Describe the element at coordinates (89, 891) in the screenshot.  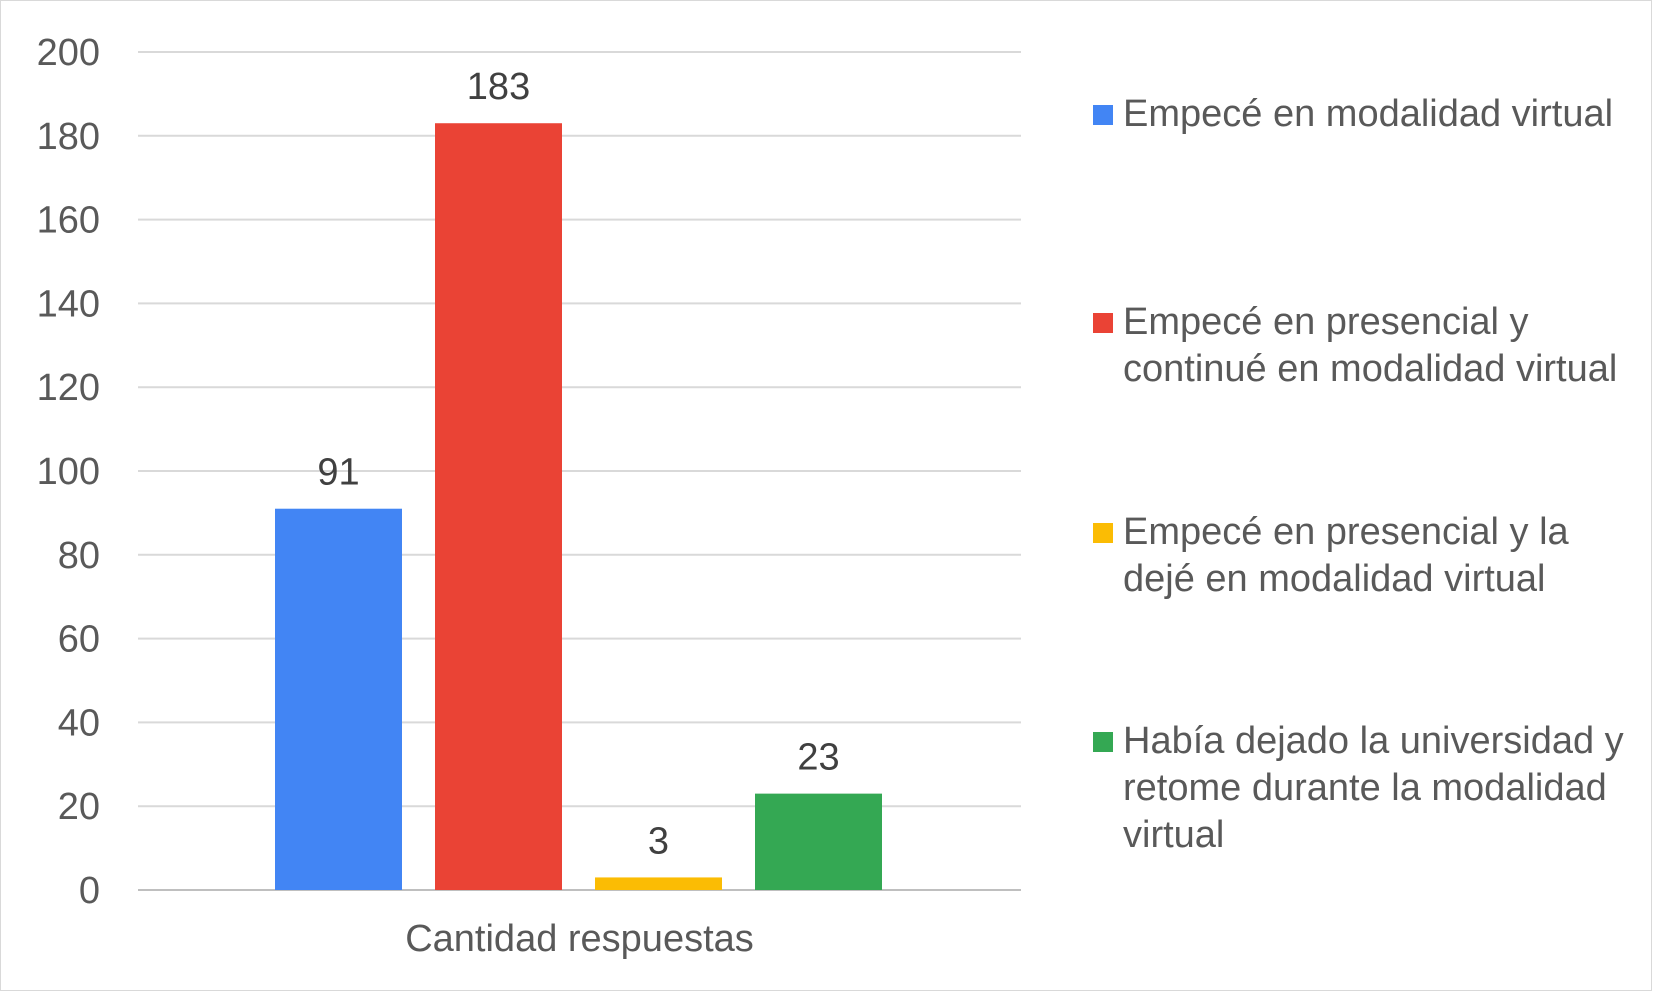
I see `y-tick-label-0: 0` at that location.